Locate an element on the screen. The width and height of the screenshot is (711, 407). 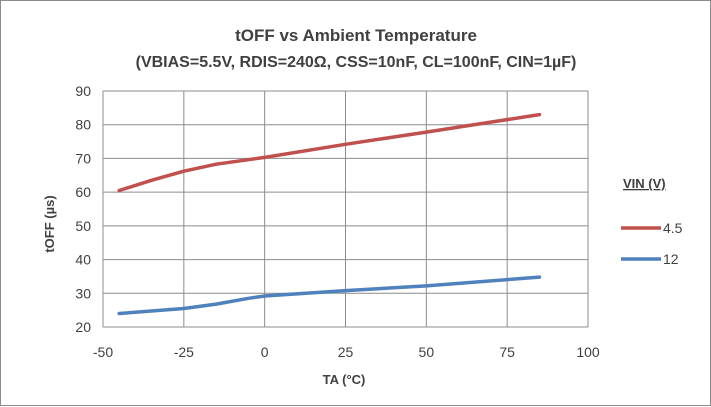
chart-title: tOFF vs Ambient Temperature is located at coordinates (356, 35).